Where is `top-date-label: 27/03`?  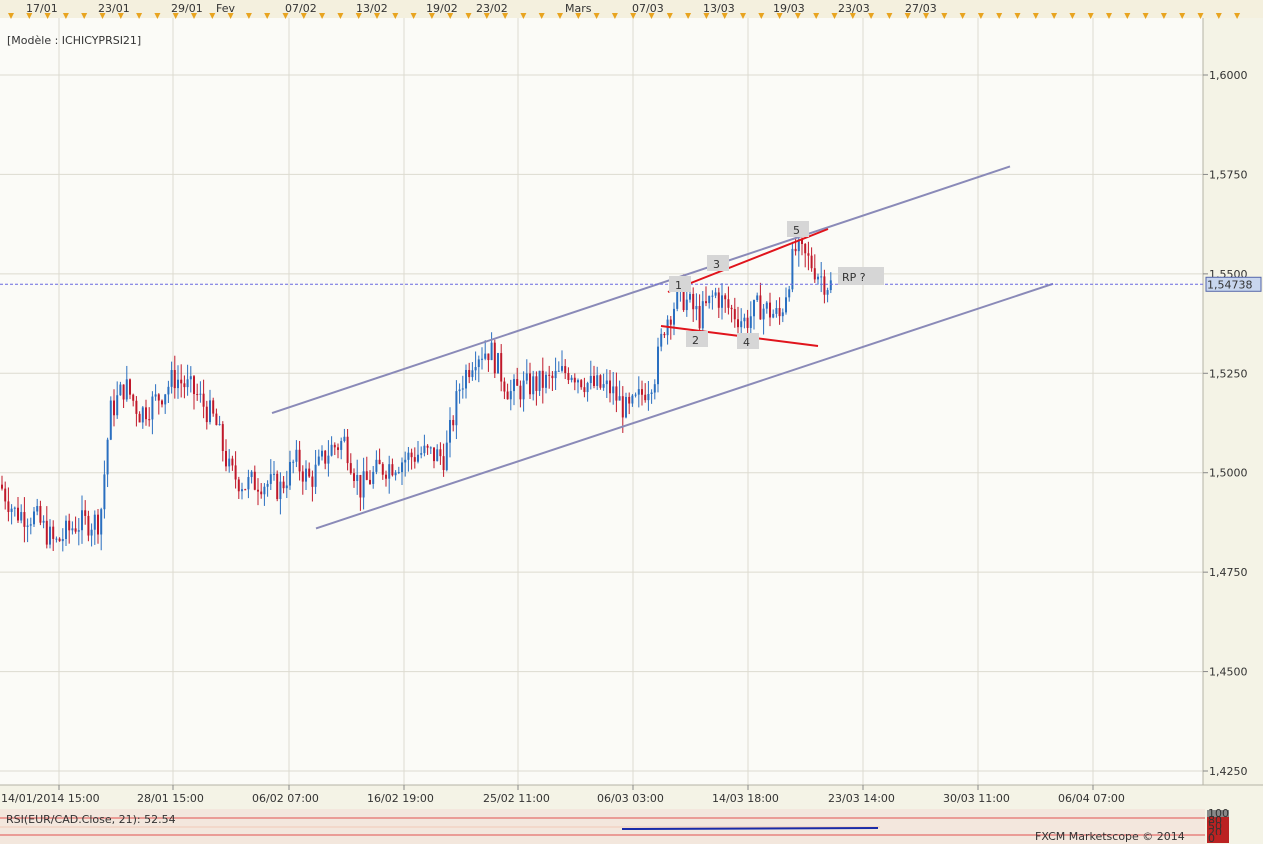 top-date-label: 27/03 is located at coordinates (921, 8).